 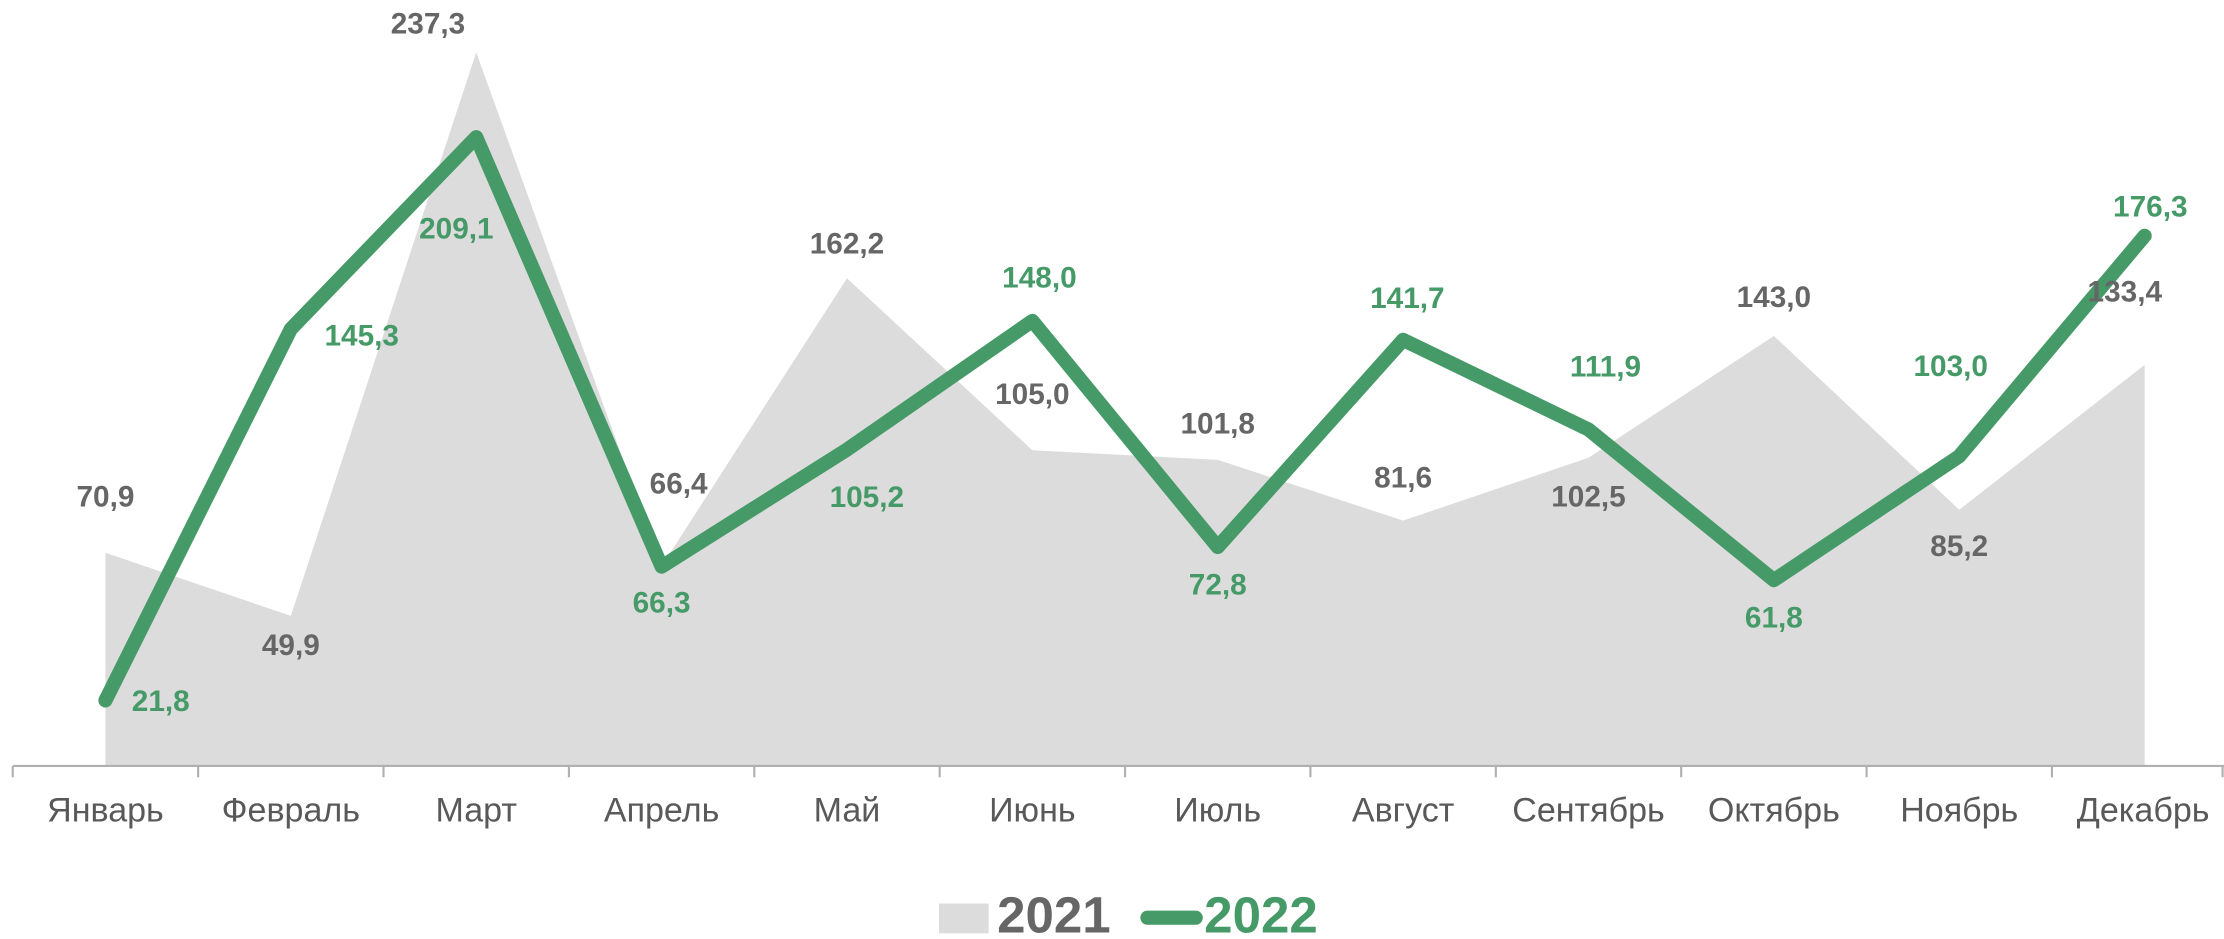 What do you see at coordinates (2143, 811) in the screenshot?
I see `x-tick-label: Декабрь` at bounding box center [2143, 811].